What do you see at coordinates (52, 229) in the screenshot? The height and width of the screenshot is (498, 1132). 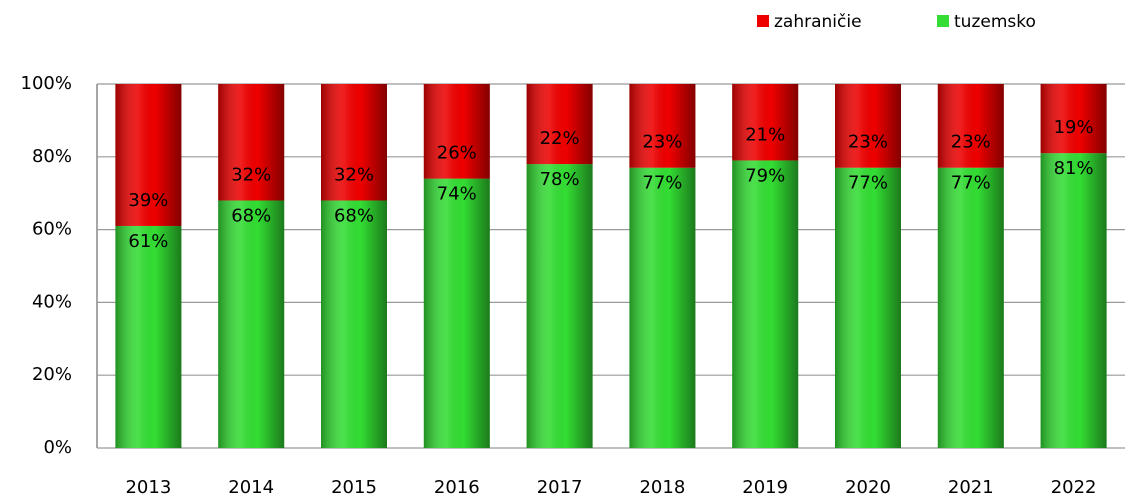 I see `y-tick-label: 60%` at bounding box center [52, 229].